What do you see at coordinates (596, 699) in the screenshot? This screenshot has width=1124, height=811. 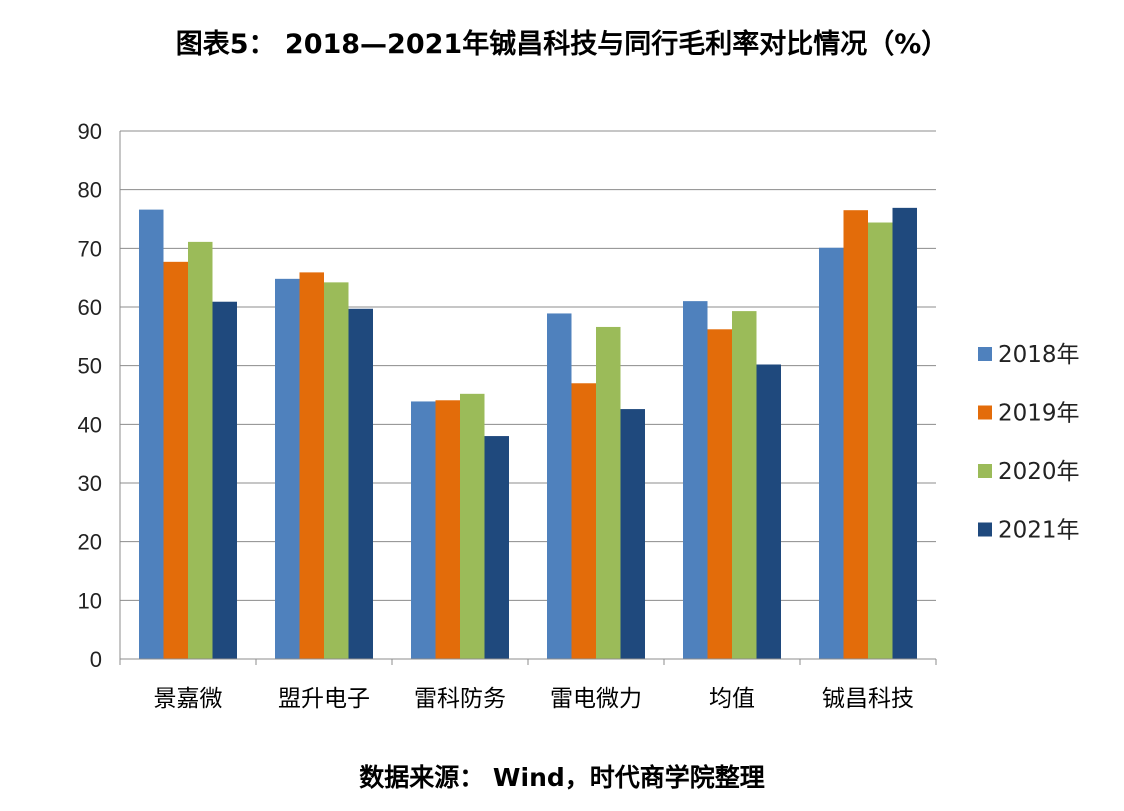 I see `x-category-label: 雷电微力` at bounding box center [596, 699].